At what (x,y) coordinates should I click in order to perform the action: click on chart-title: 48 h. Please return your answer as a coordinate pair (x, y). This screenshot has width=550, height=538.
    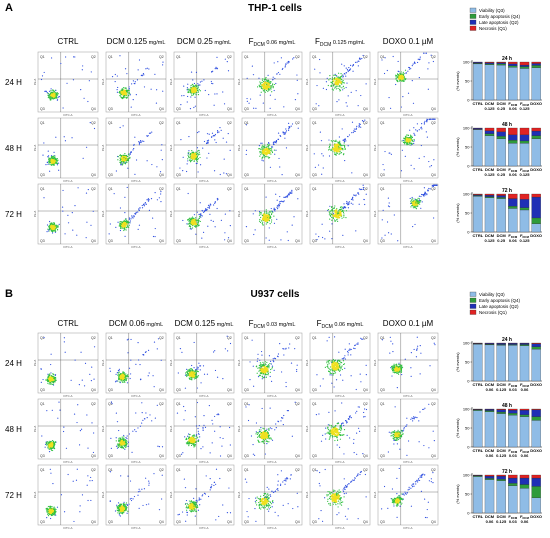
    Looking at the image, I should click on (507, 125).